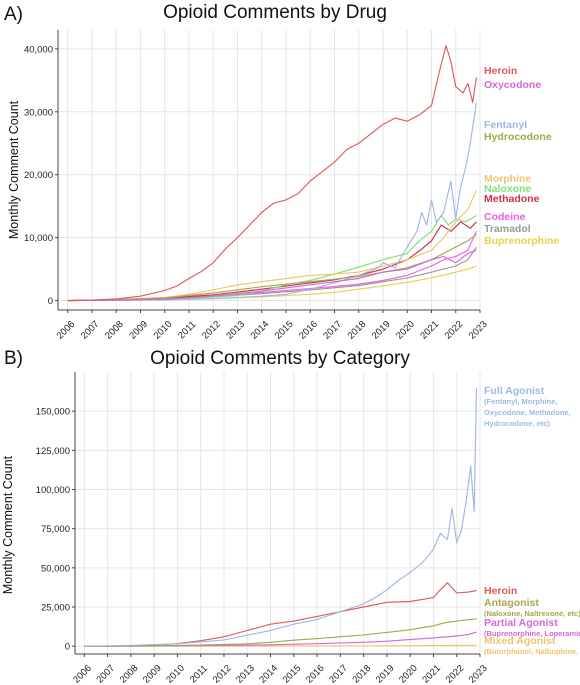 The height and width of the screenshot is (685, 580). Describe the element at coordinates (55, 608) in the screenshot. I see `y-tick-label: 25,000` at that location.